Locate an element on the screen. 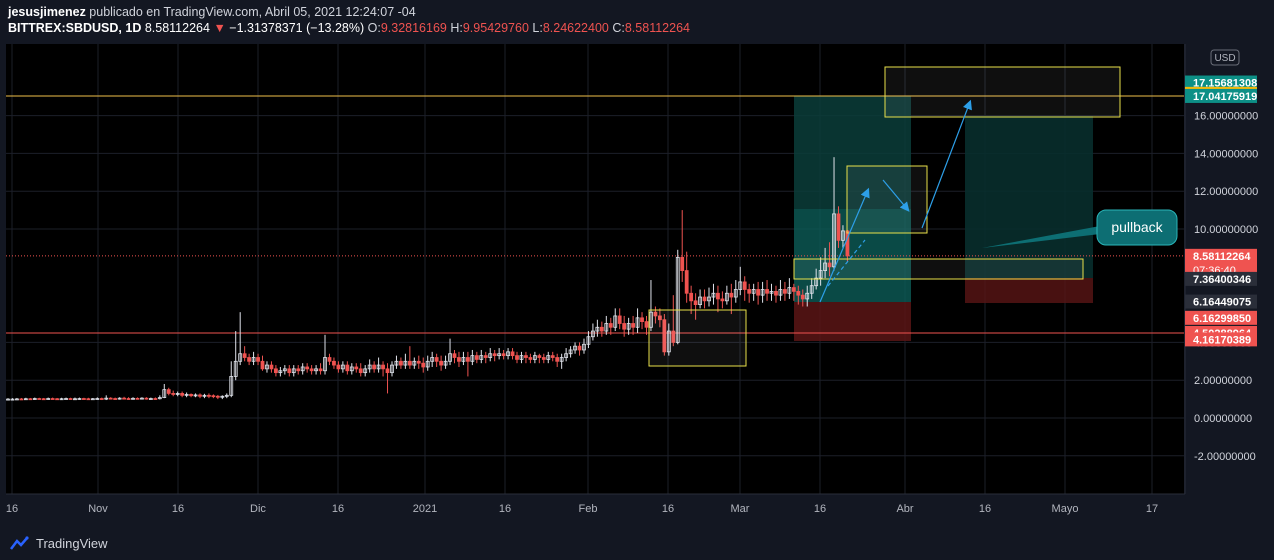 The height and width of the screenshot is (560, 1274). tradingview-logo: TradingView is located at coordinates (70, 543).